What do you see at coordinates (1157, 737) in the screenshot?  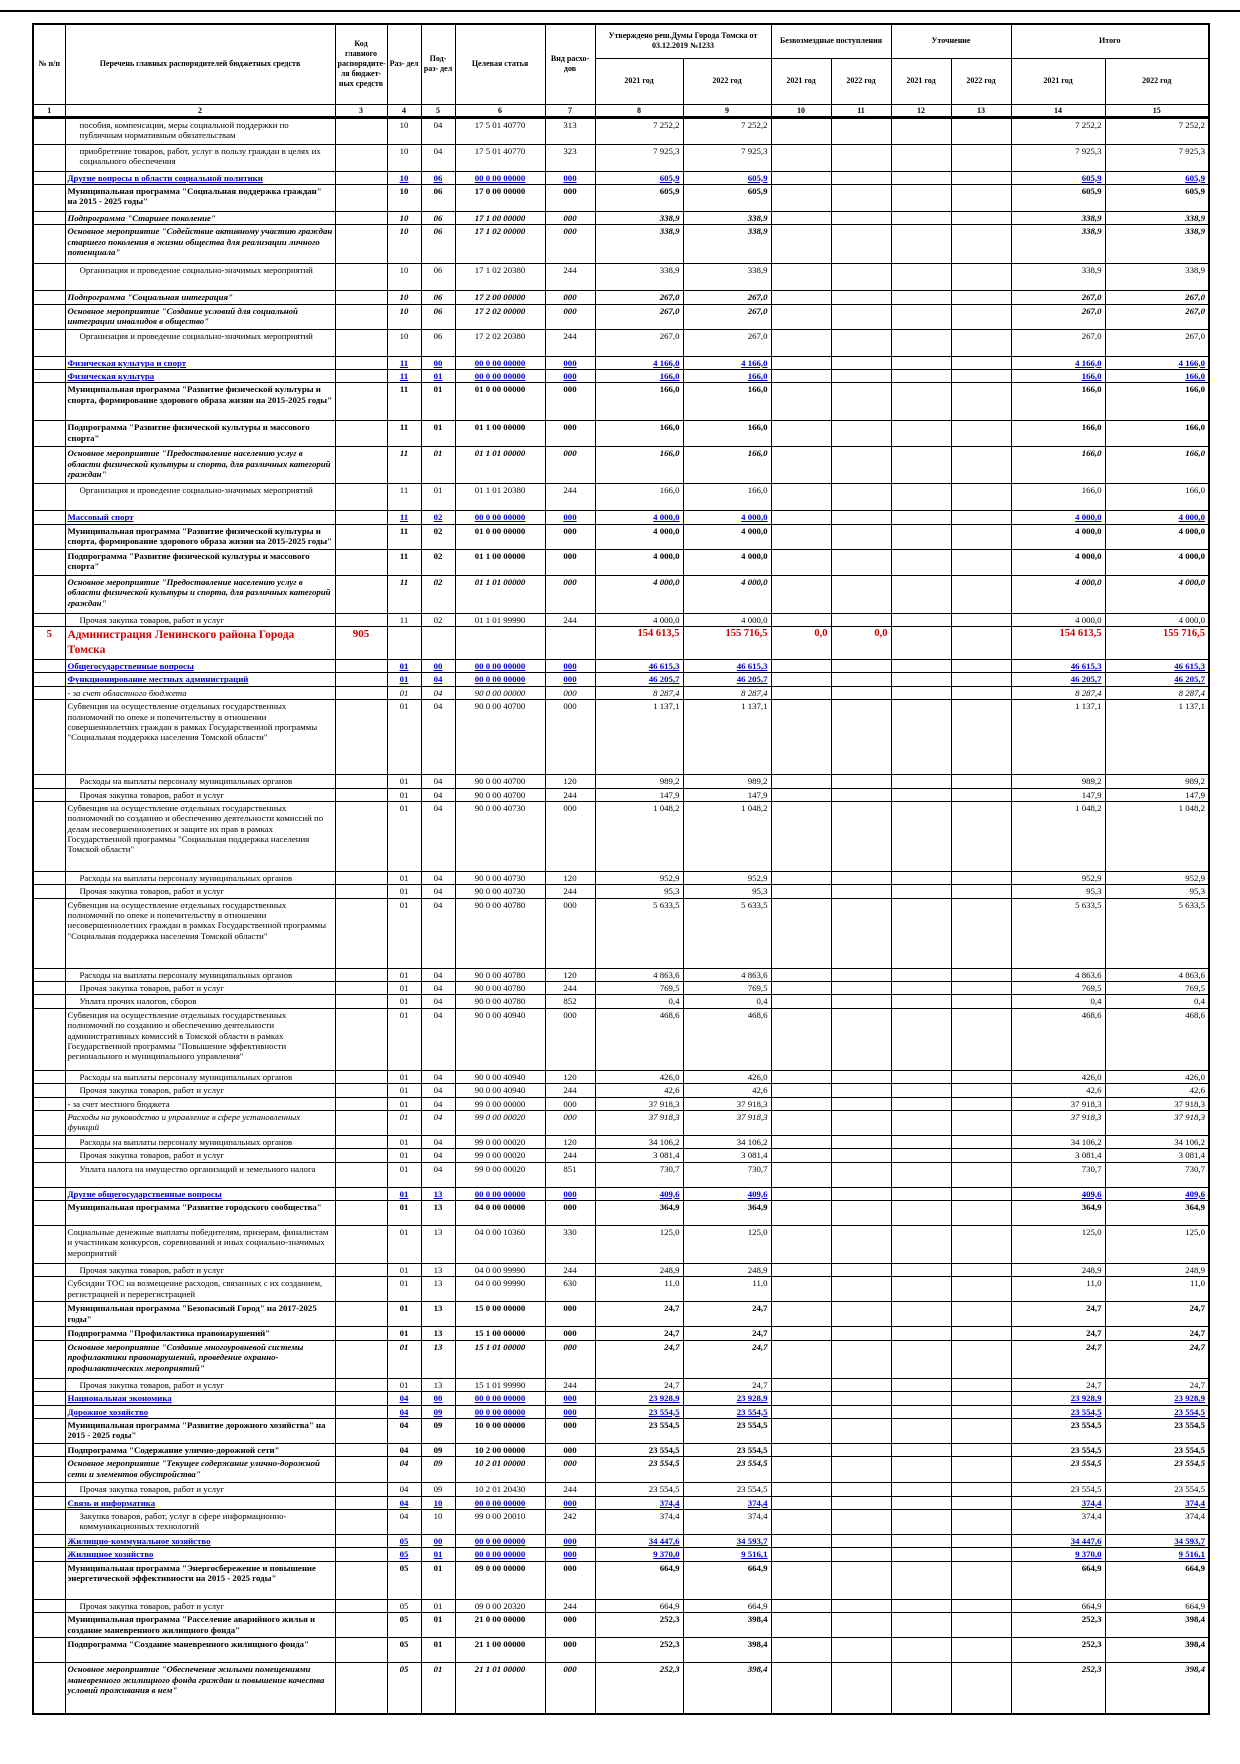 I see `total-2022-cell: 1 137,1` at bounding box center [1157, 737].